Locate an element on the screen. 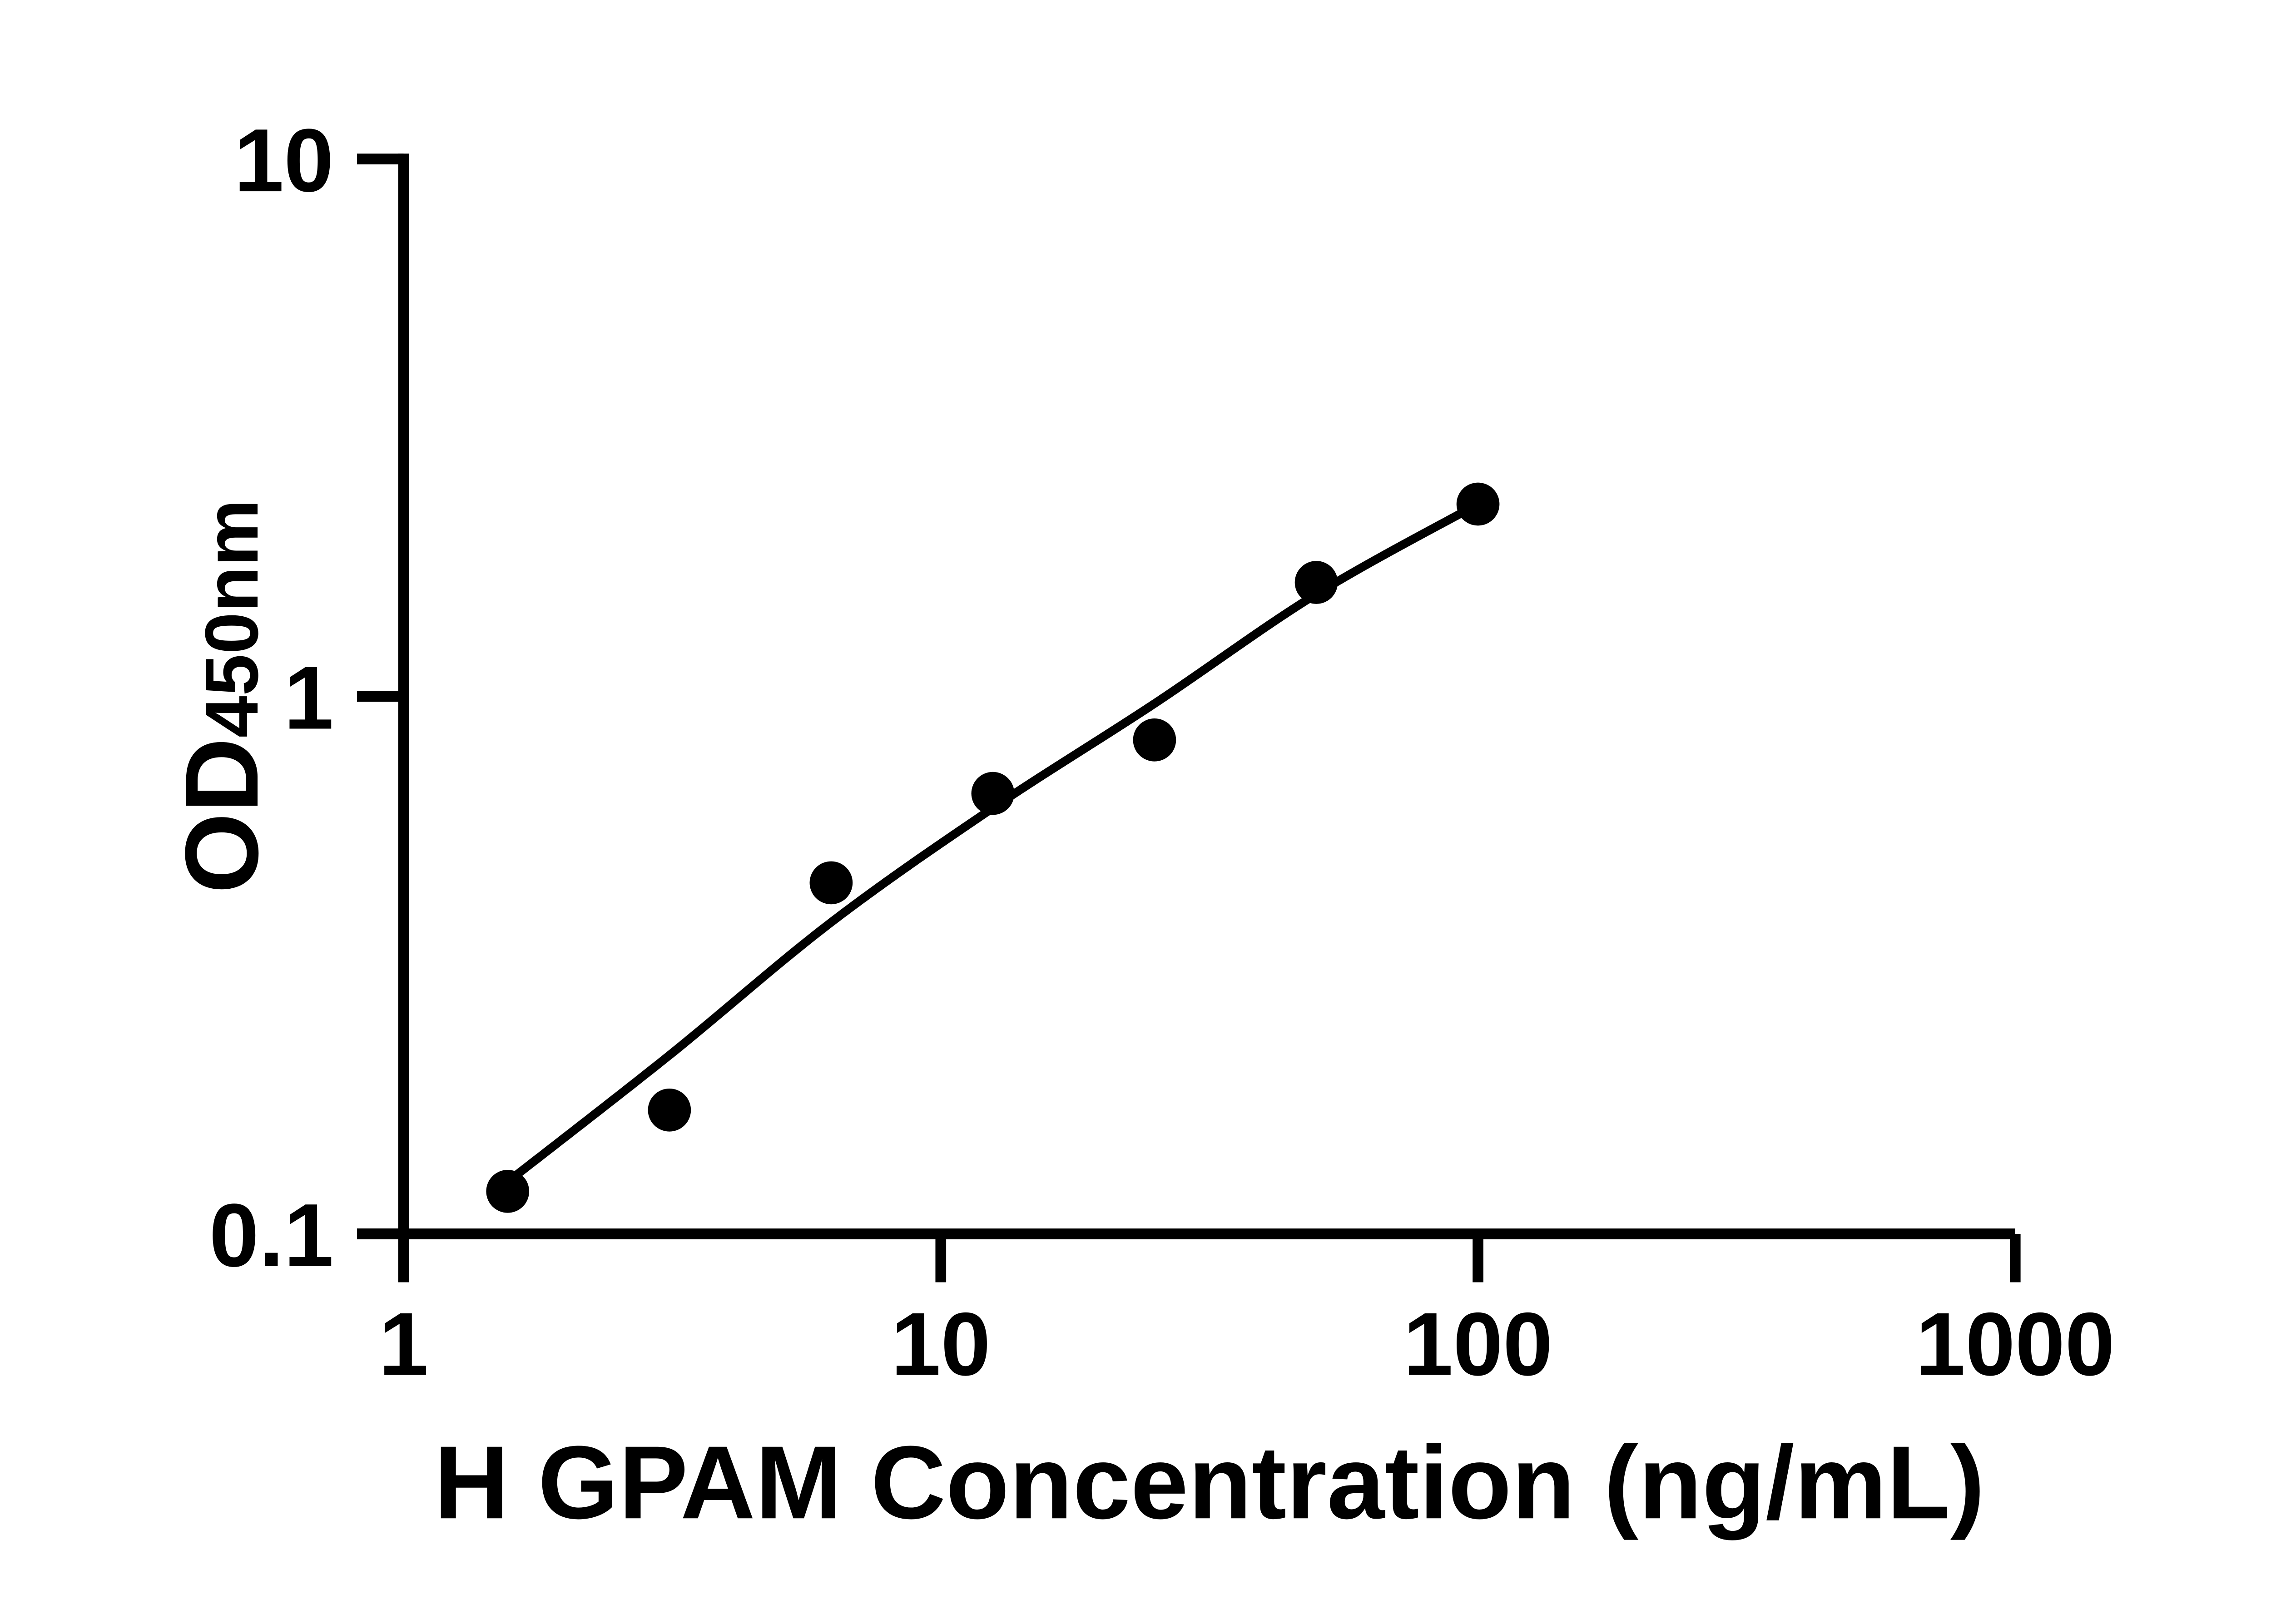 Image resolution: width=2271 pixels, height=1624 pixels. x-tick-label: 1000 is located at coordinates (2015, 1344).